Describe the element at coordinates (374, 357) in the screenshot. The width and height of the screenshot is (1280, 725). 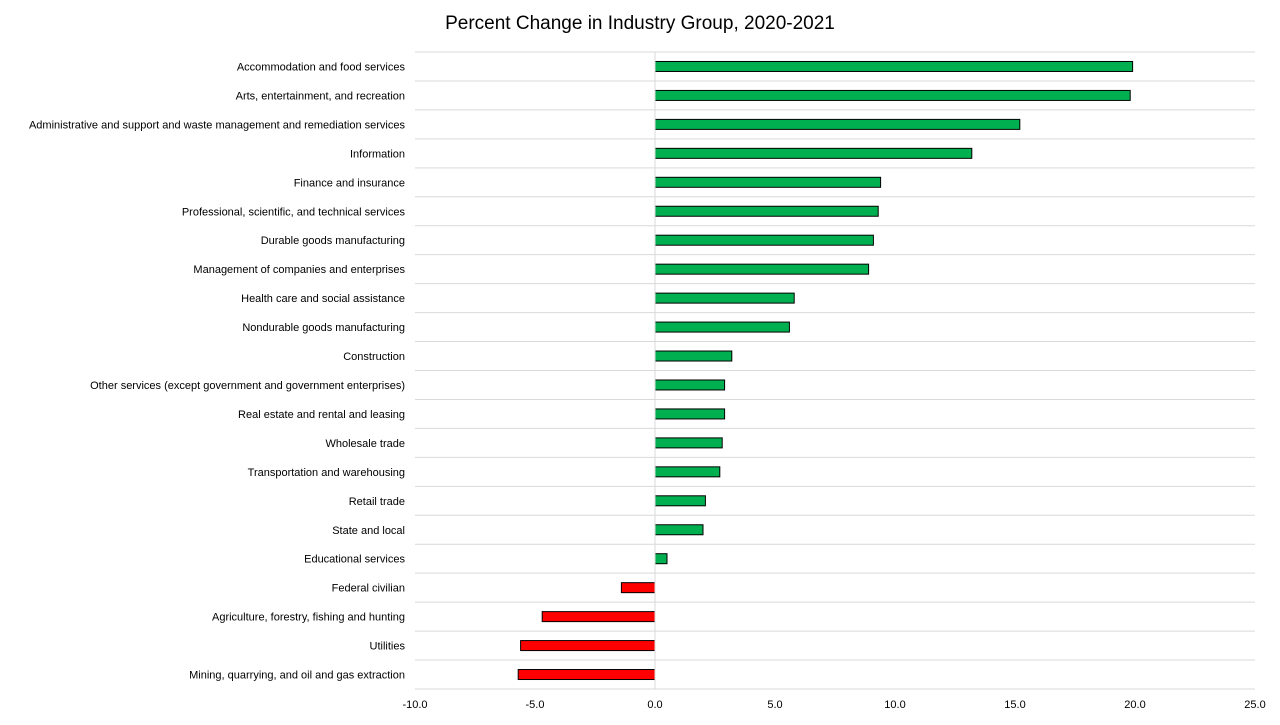
I see `category-label: Construction` at that location.